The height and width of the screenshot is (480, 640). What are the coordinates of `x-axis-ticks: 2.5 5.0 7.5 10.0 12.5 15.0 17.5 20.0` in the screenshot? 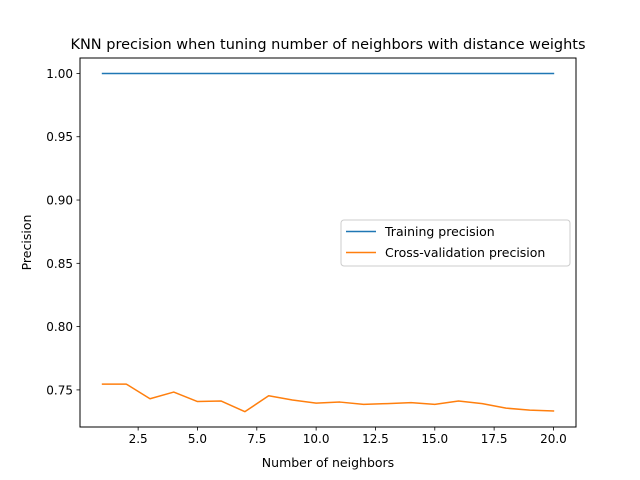 It's located at (348, 436).